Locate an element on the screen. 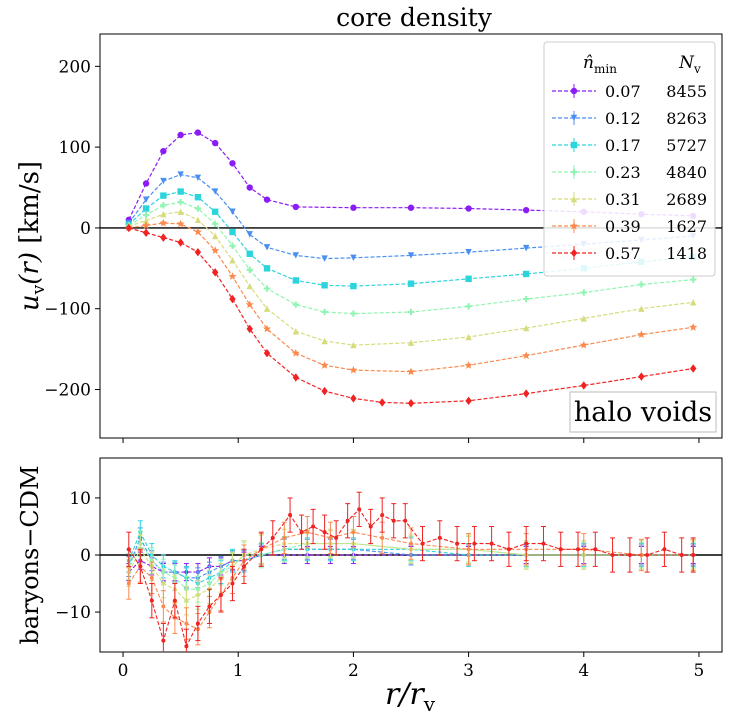 This screenshot has width=731, height=714. series-0.12 is located at coordinates (411, 216).